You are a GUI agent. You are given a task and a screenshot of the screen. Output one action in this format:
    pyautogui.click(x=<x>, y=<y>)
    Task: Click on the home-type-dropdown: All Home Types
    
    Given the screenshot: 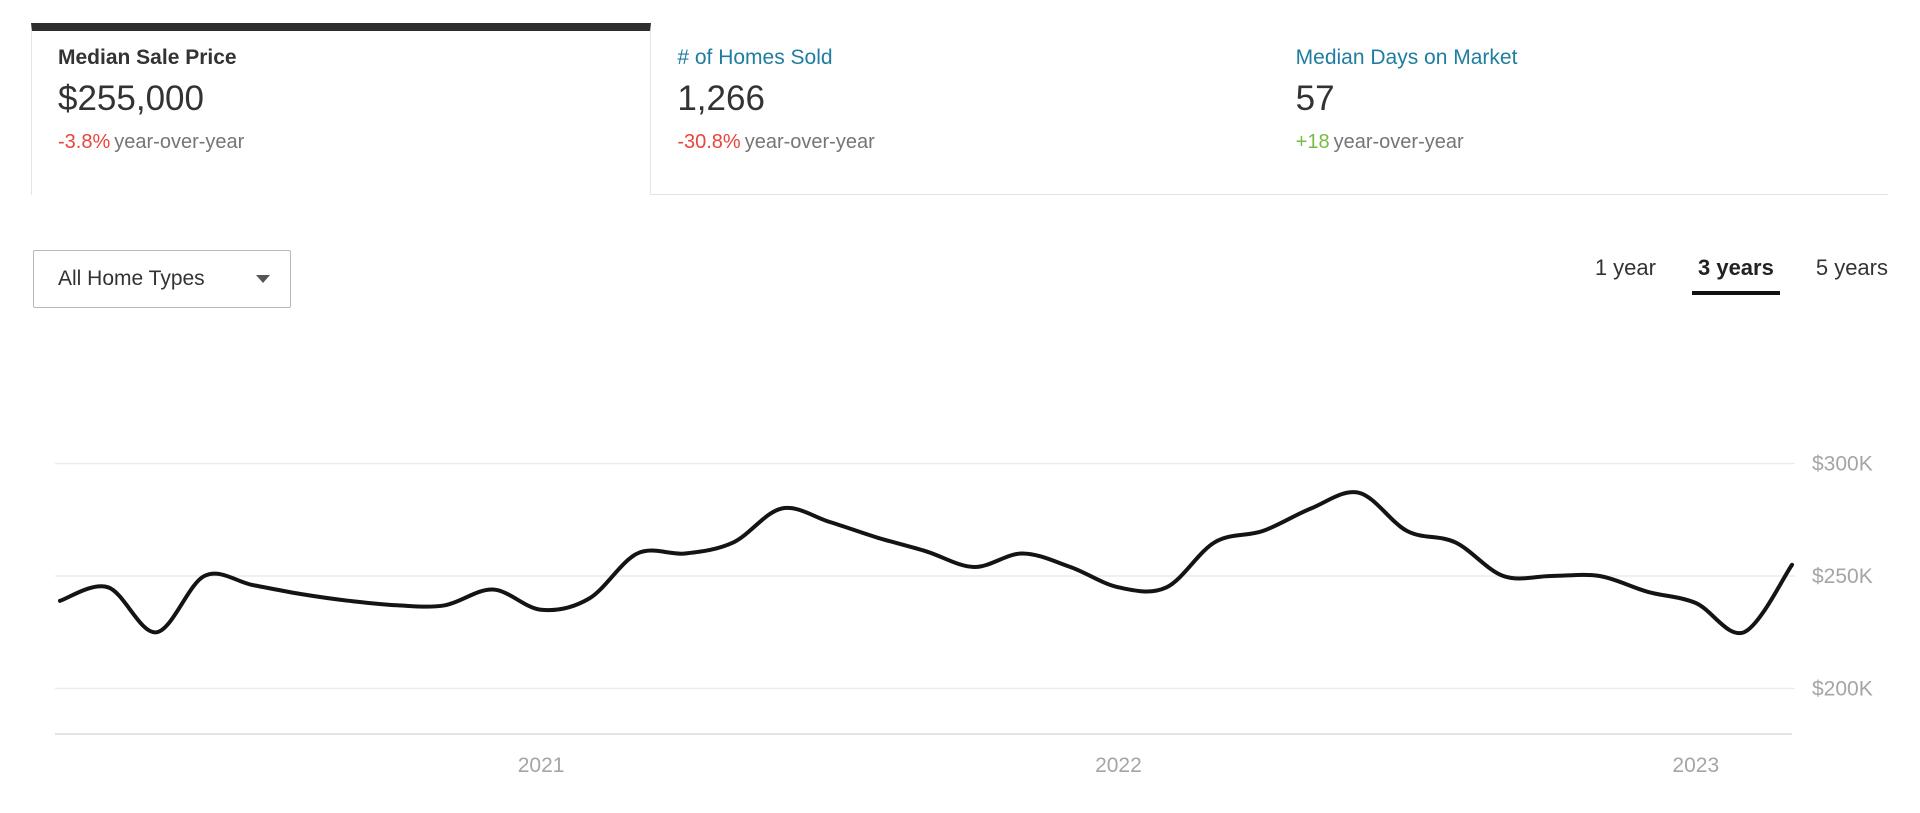 What is the action you would take?
    pyautogui.click(x=162, y=279)
    